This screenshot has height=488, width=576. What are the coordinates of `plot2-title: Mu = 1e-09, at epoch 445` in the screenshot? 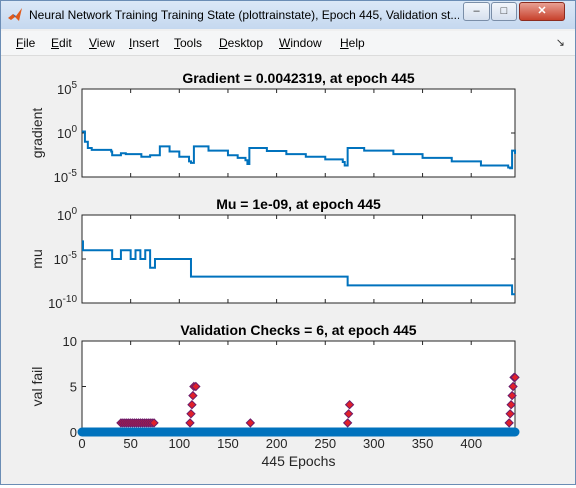 It's located at (298, 204).